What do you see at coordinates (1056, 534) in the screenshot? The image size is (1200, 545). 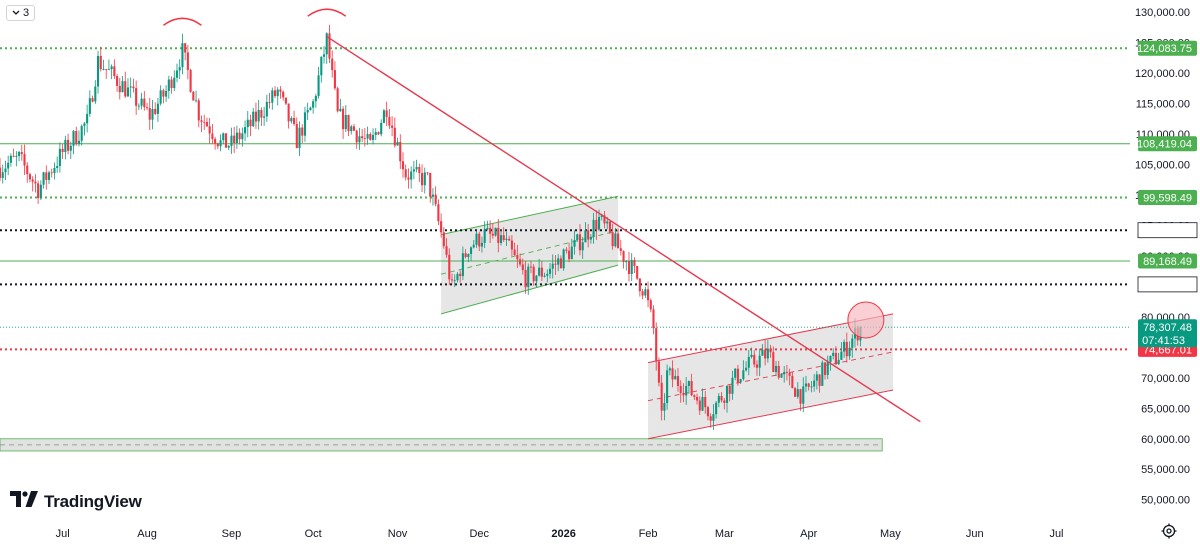 I see `x-tick-label: Jul` at bounding box center [1056, 534].